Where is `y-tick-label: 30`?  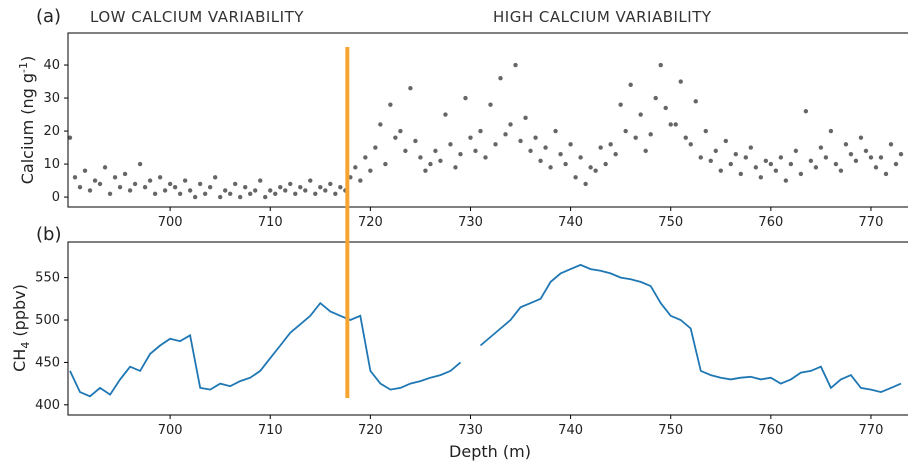
y-tick-label: 30 is located at coordinates (51, 98).